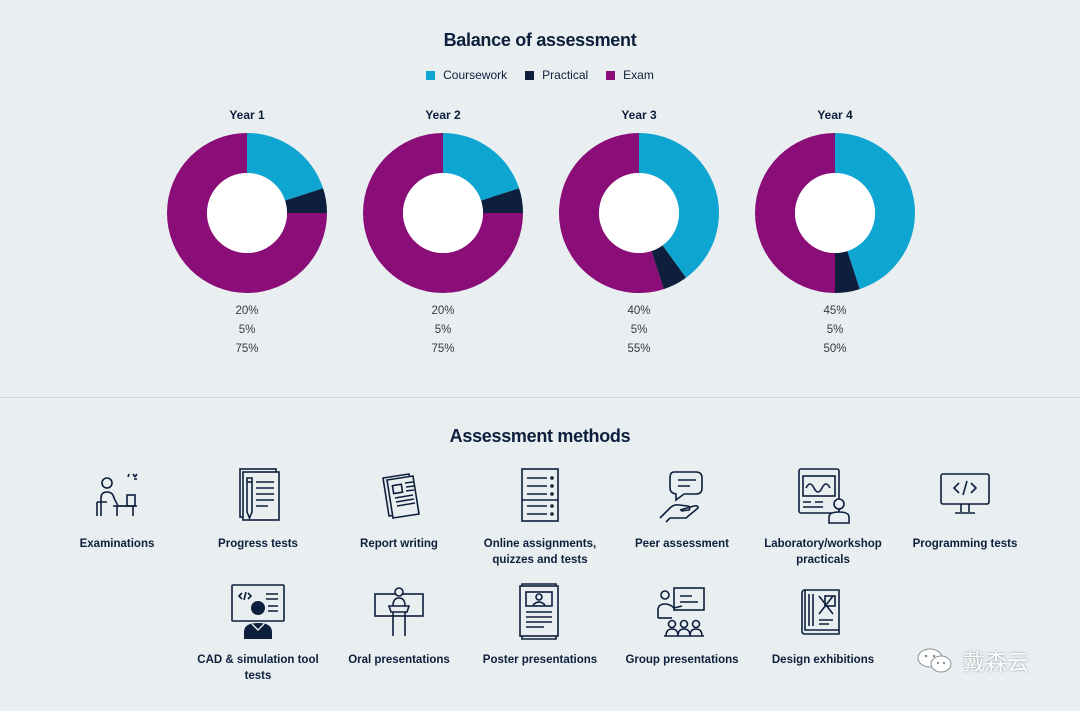 The image size is (1080, 711). I want to click on method-label: CAD & simulation tool tests, so click(258, 668).